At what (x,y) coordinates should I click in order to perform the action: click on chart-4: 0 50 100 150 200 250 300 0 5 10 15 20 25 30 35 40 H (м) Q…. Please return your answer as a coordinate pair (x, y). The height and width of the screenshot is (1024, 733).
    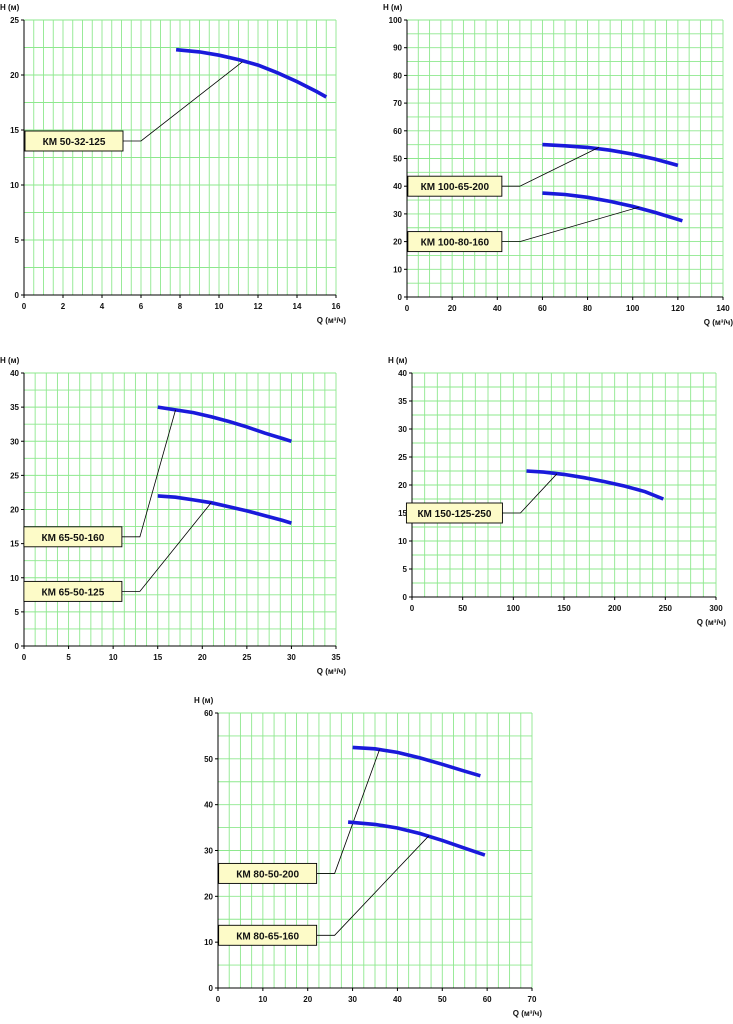
    Looking at the image, I should click on (557, 491).